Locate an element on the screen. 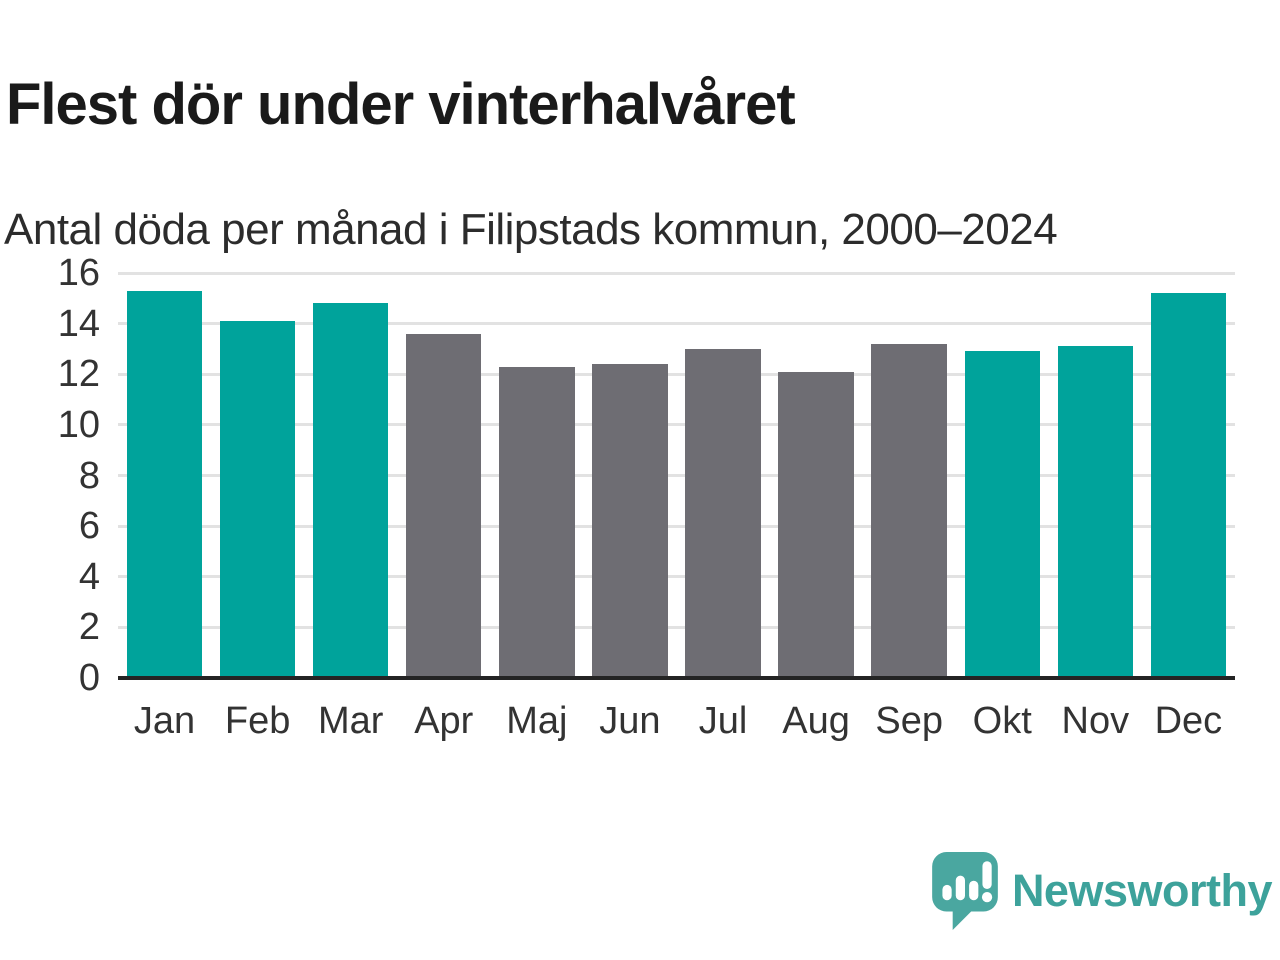  x-tick-label-okt: Okt is located at coordinates (1002, 721).